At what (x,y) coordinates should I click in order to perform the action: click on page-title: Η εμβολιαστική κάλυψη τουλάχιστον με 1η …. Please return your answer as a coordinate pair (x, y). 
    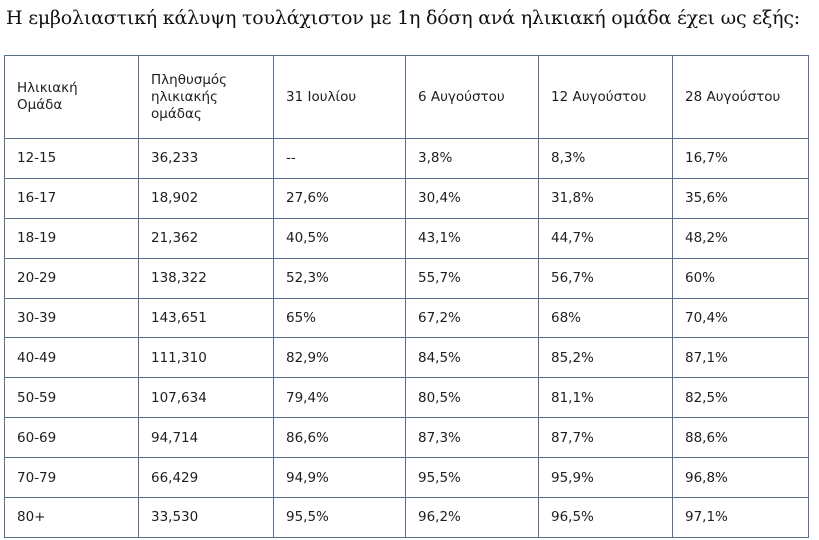
    Looking at the image, I should click on (403, 18).